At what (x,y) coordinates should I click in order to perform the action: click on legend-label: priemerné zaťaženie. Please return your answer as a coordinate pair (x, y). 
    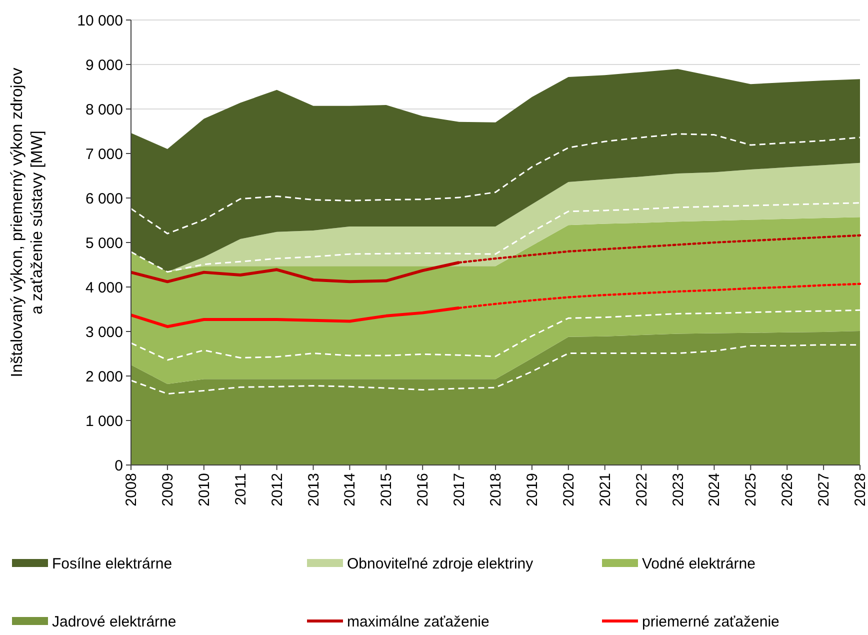
    Looking at the image, I should click on (711, 621).